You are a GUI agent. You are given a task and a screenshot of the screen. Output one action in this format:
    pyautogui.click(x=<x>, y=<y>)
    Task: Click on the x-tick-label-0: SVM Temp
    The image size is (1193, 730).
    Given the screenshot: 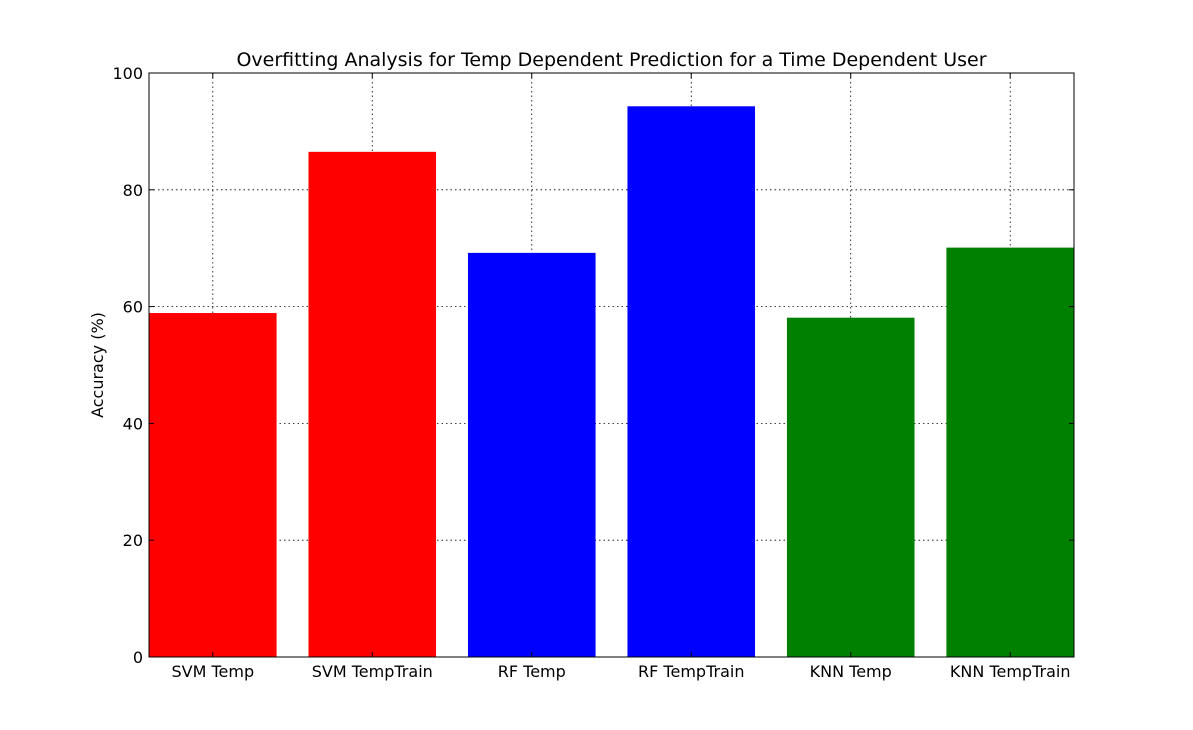 What is the action you would take?
    pyautogui.click(x=212, y=671)
    